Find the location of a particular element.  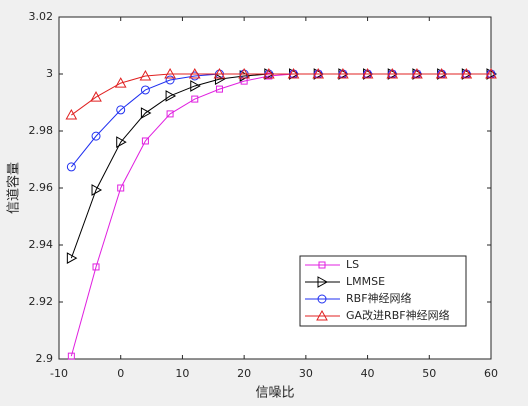

x-tick-label: 10 is located at coordinates (182, 373).